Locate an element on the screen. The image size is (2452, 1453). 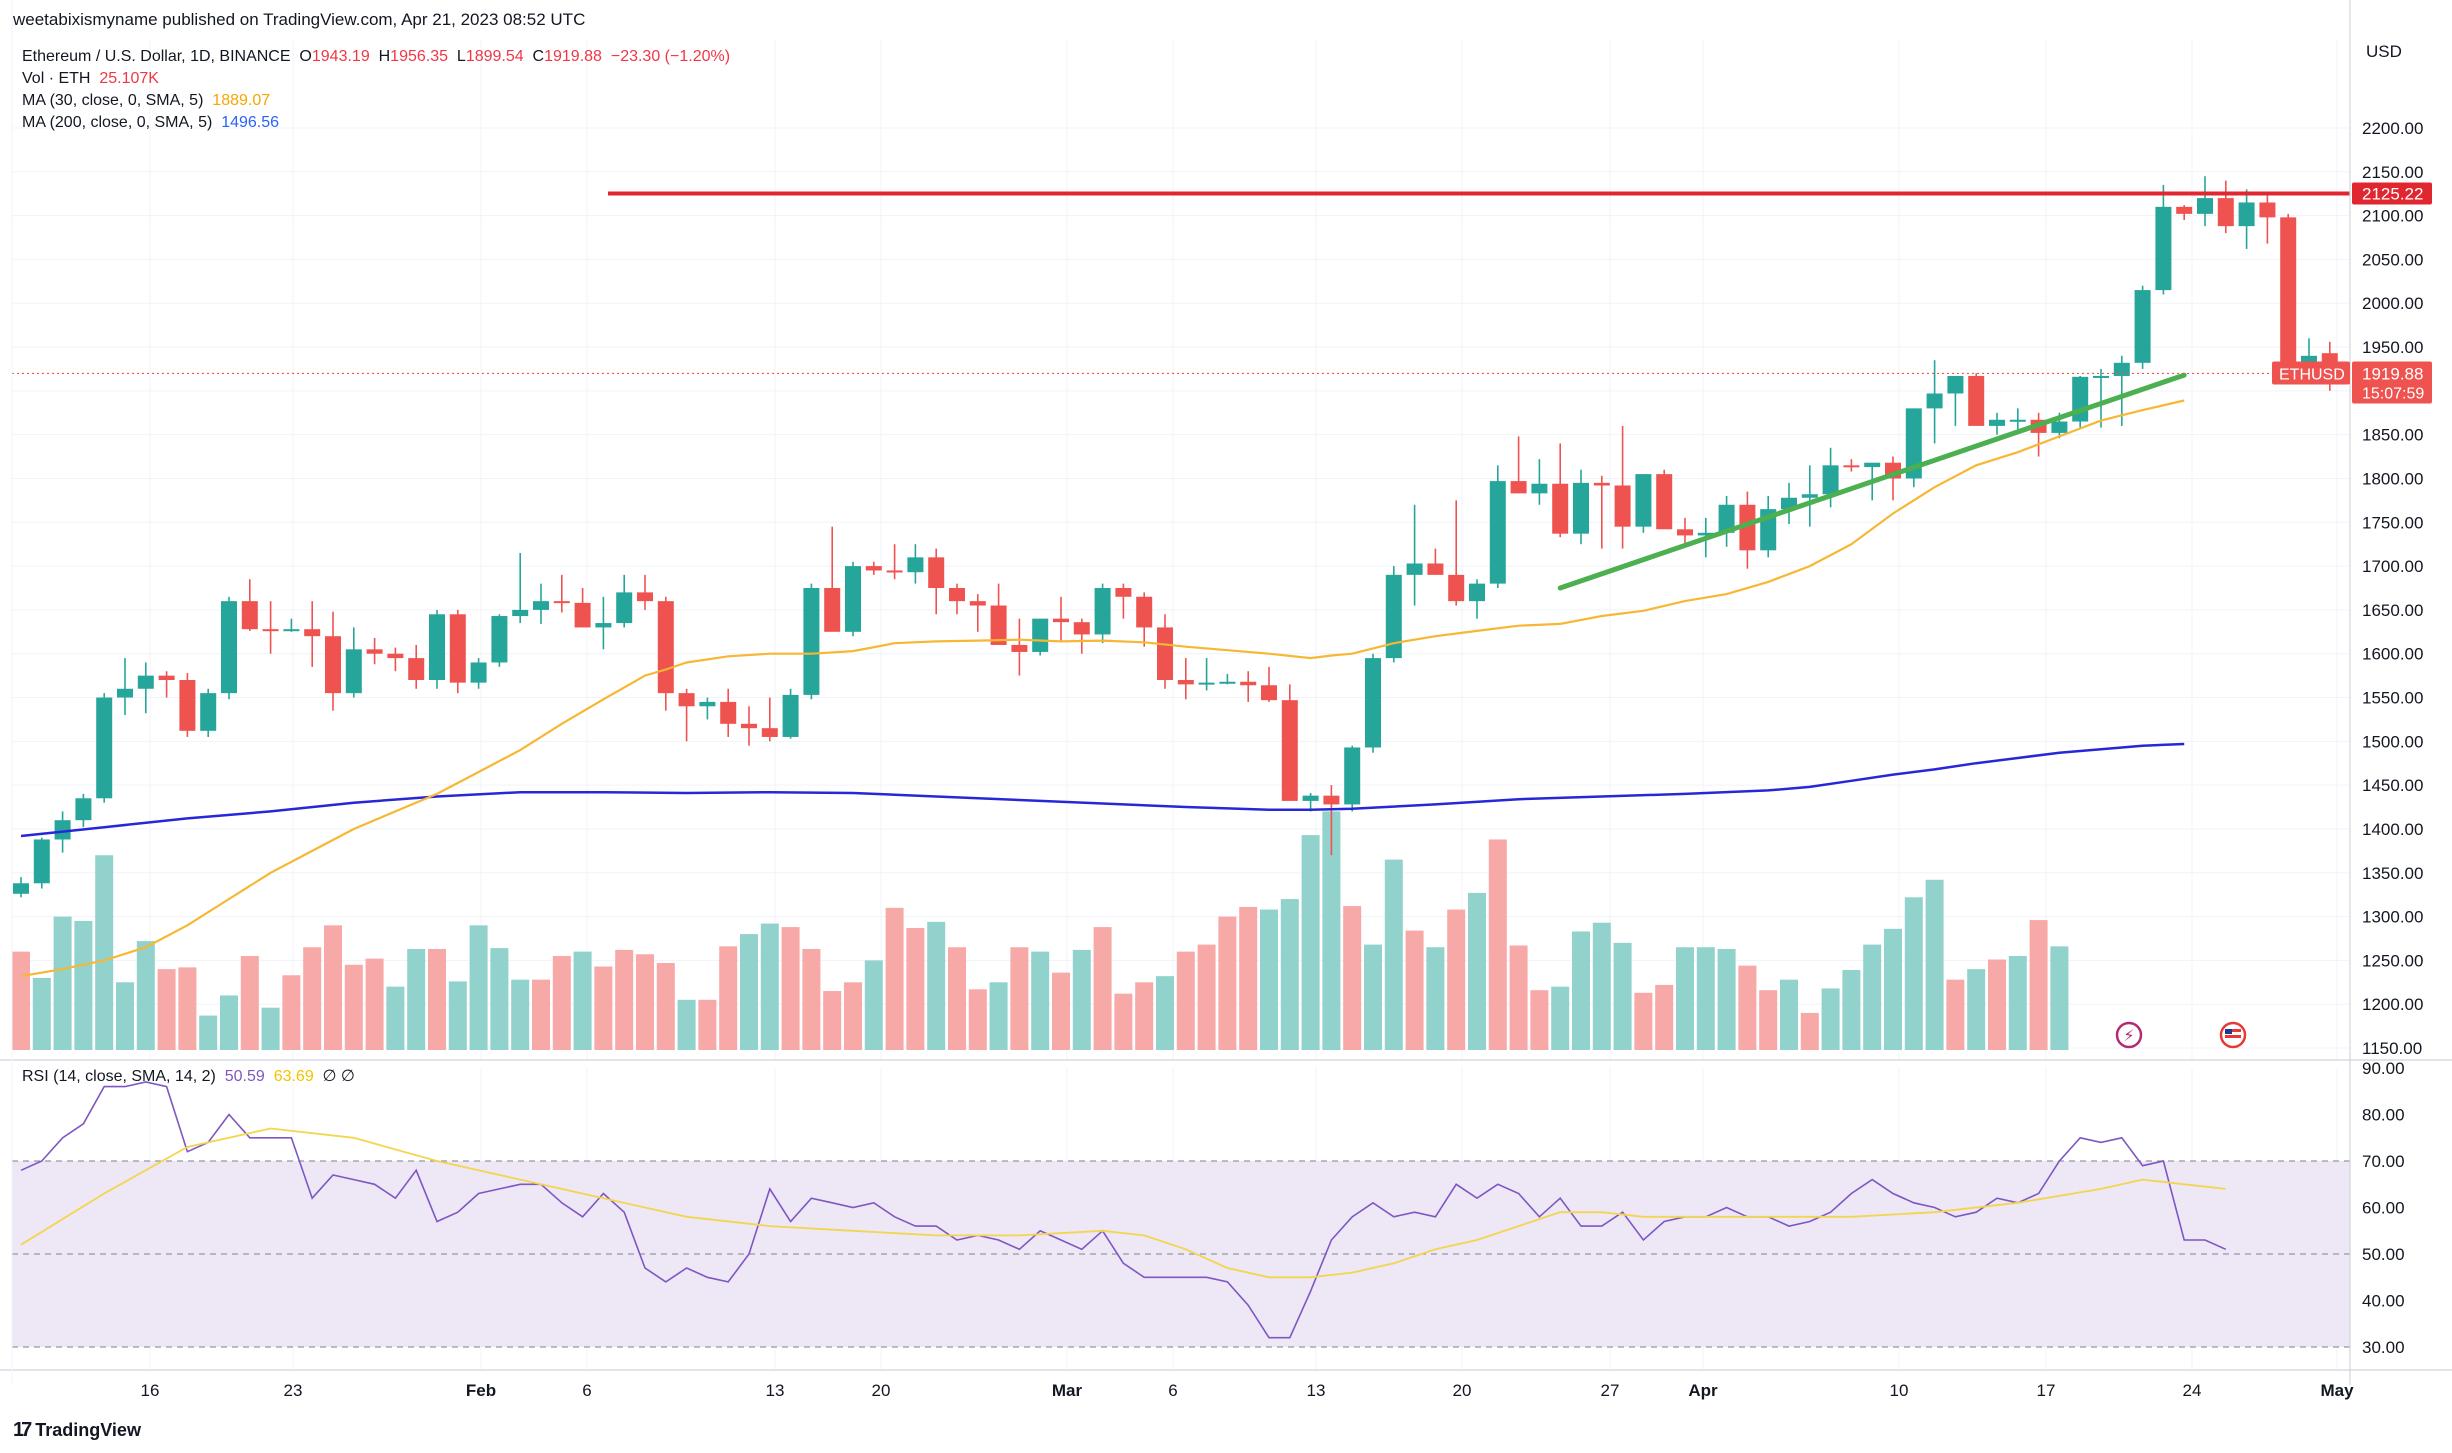
price-tick-label: 1800.00 is located at coordinates (2392, 478).